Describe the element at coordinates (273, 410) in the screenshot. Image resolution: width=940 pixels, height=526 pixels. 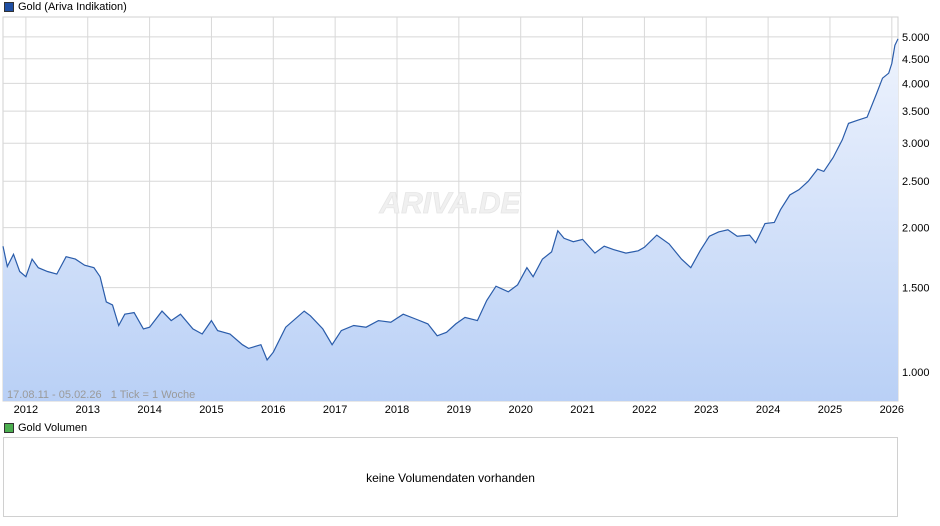
I see `x-tick-label: 2016` at that location.